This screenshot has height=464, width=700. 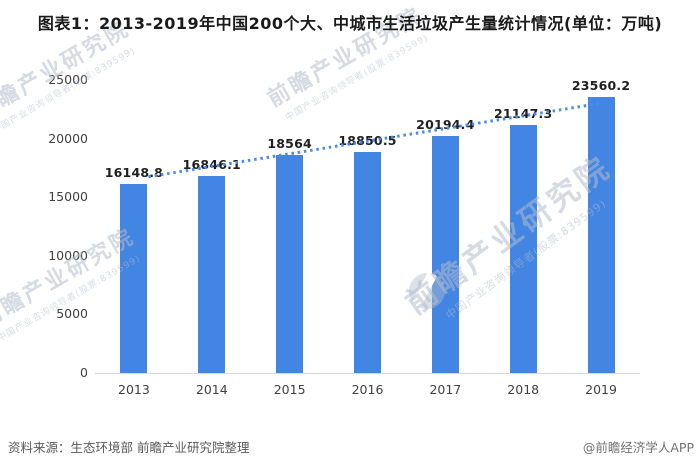 I want to click on x-label-2019: 2019, so click(x=601, y=389).